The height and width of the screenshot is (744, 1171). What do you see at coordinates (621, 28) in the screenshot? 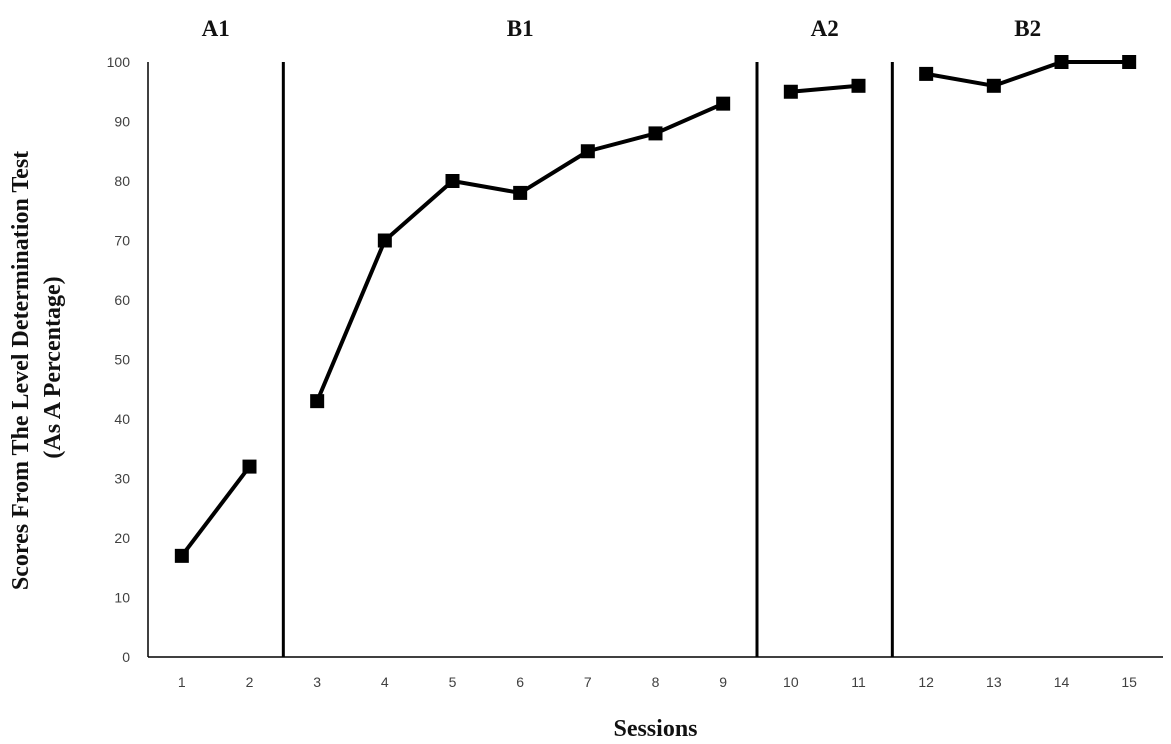
I see `phase-labels: A1 B1 A2 B2` at bounding box center [621, 28].